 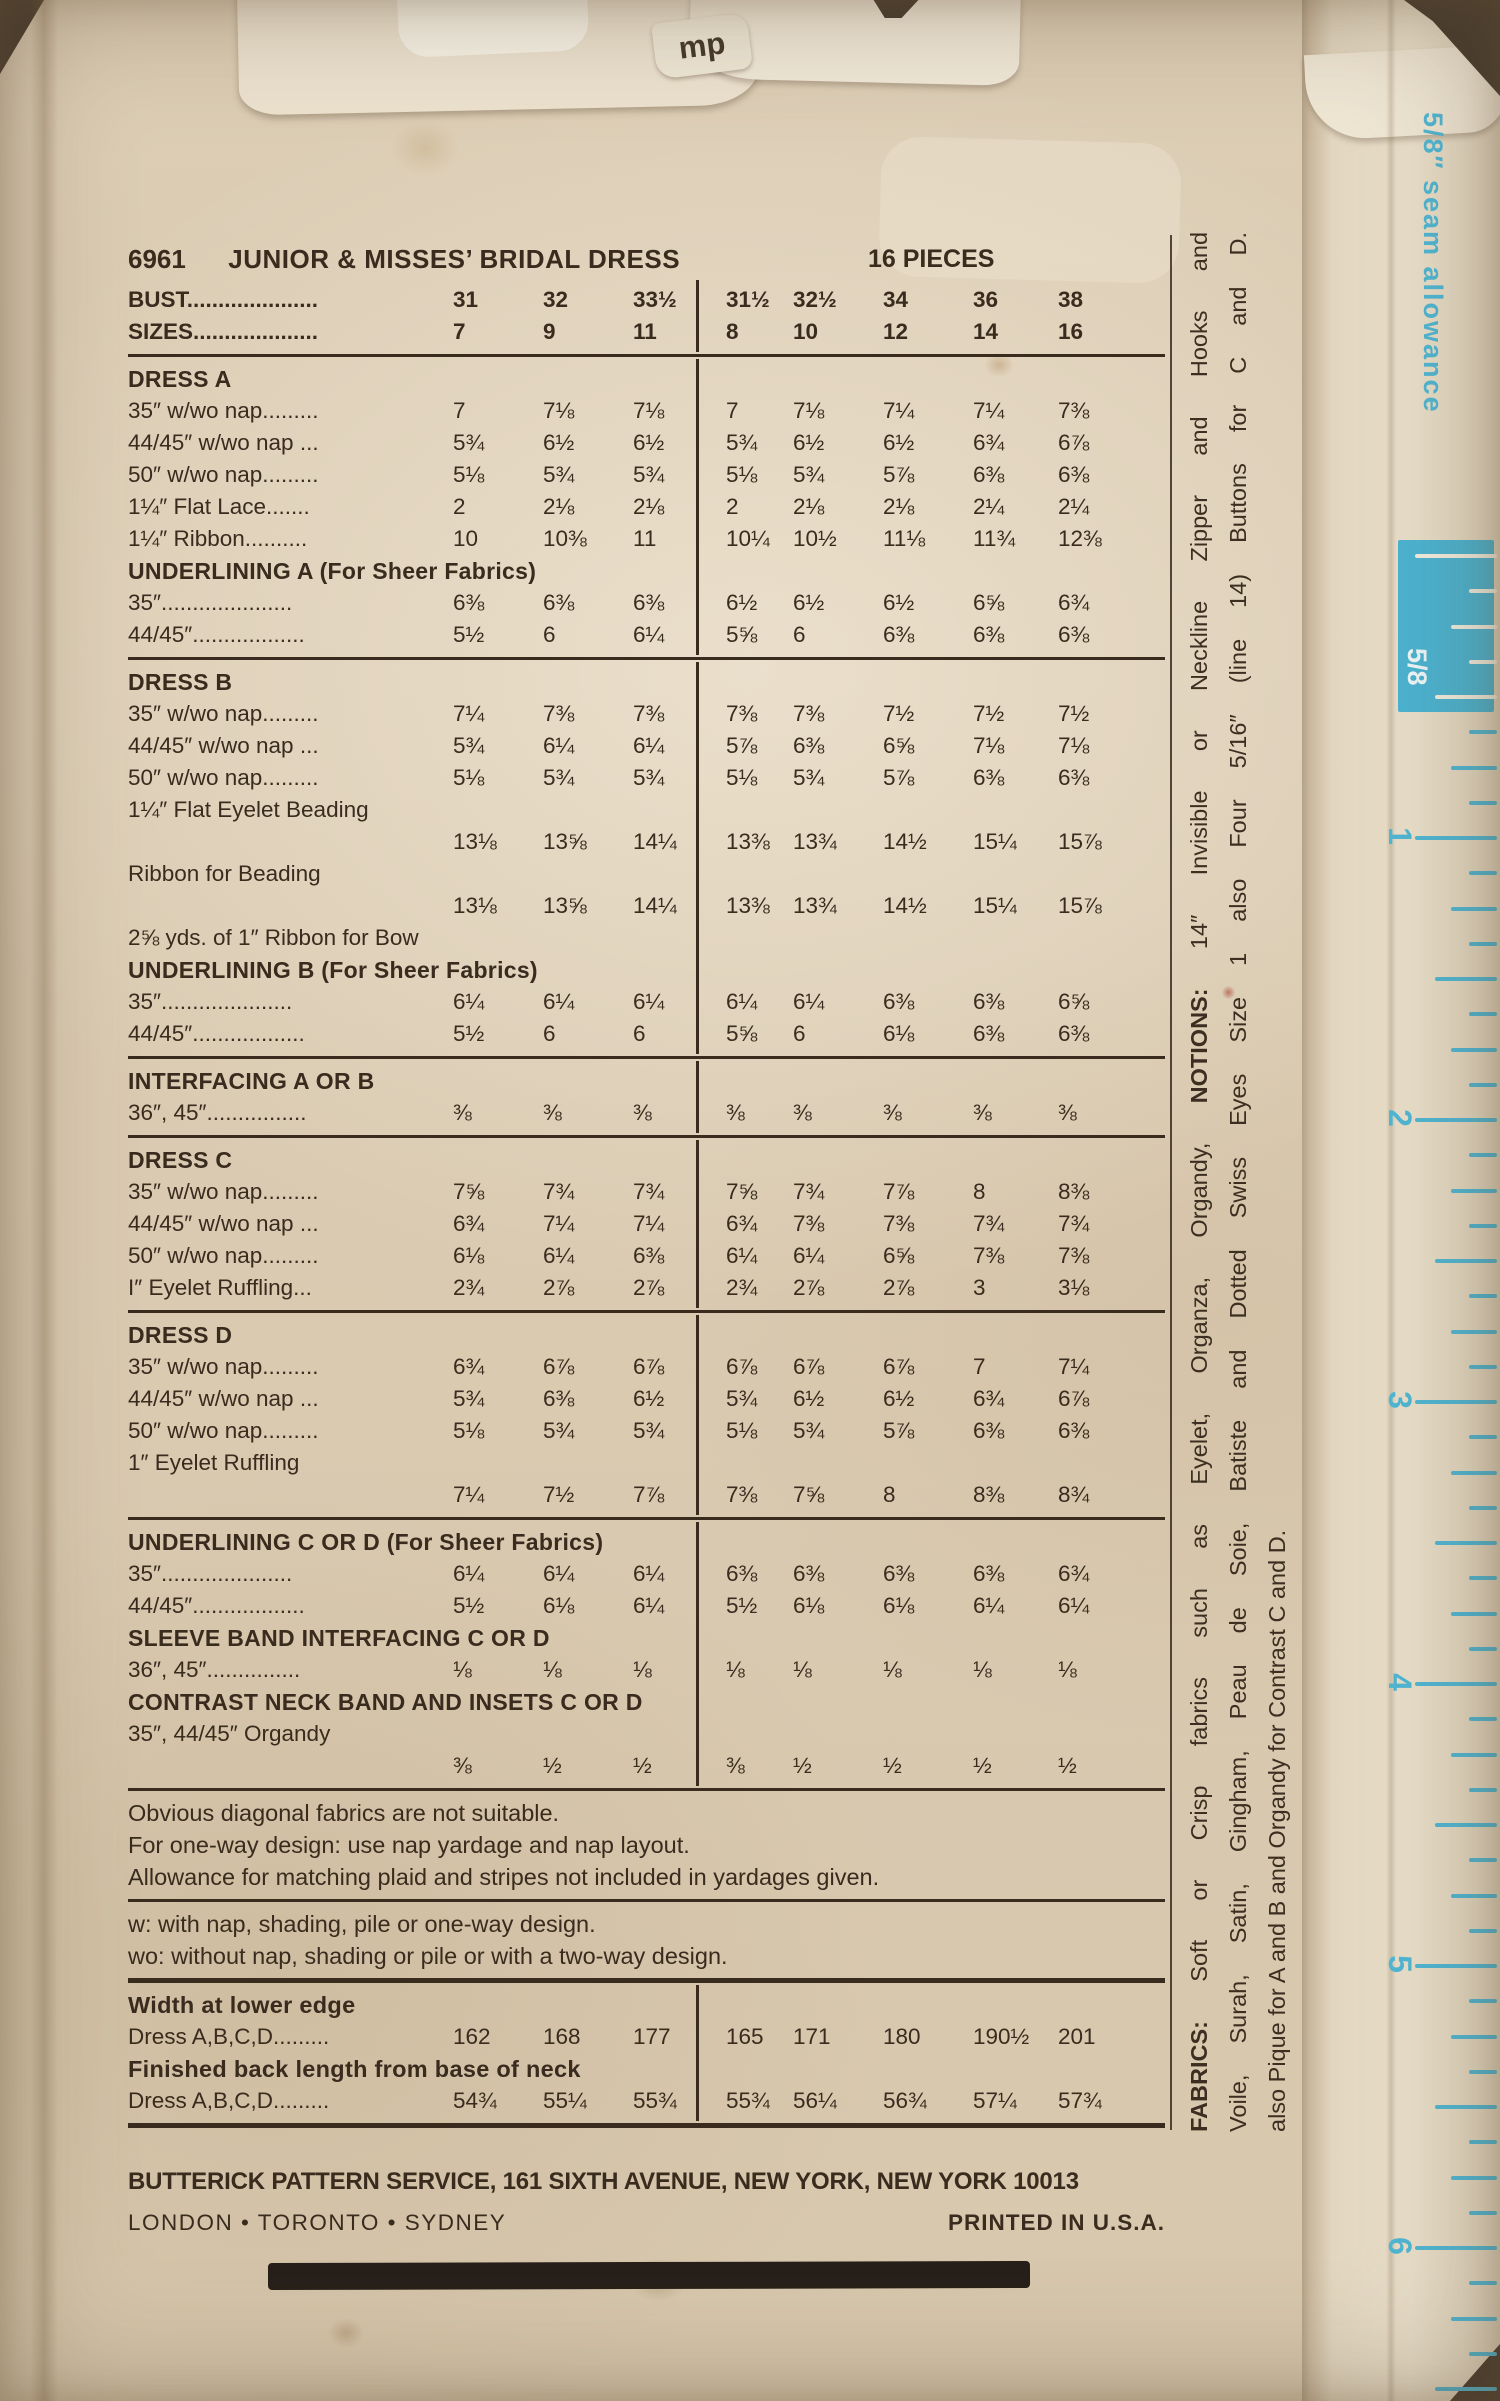 What do you see at coordinates (899, 1033) in the screenshot?
I see `yardage-value: 6⅛` at bounding box center [899, 1033].